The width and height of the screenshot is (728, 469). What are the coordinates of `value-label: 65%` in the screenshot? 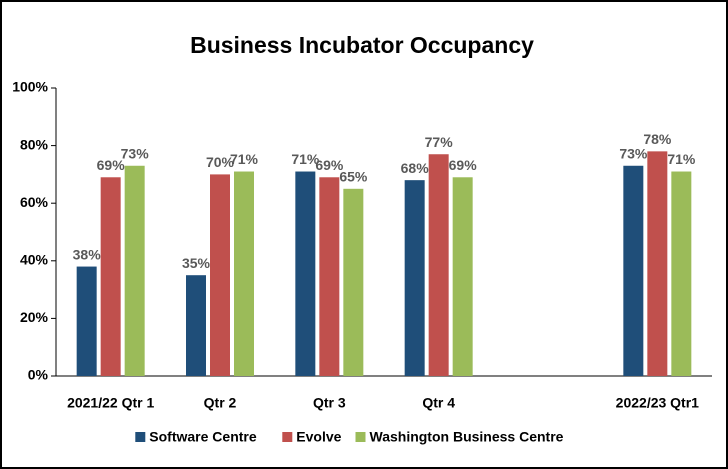 It's located at (353, 177).